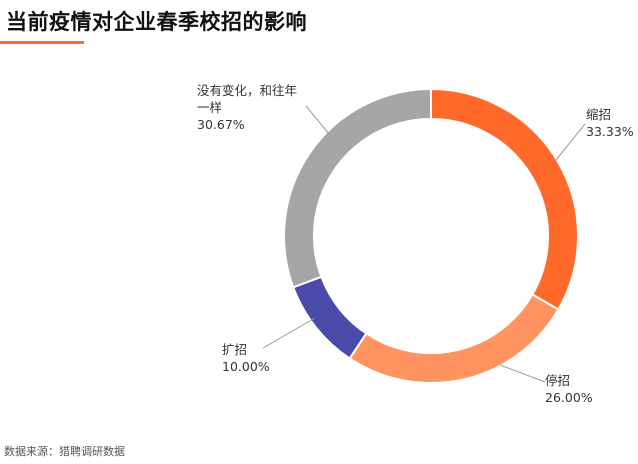 This screenshot has height=464, width=638. I want to click on chart-title: 当前疫情对企业春季校招的影响, so click(156, 22).